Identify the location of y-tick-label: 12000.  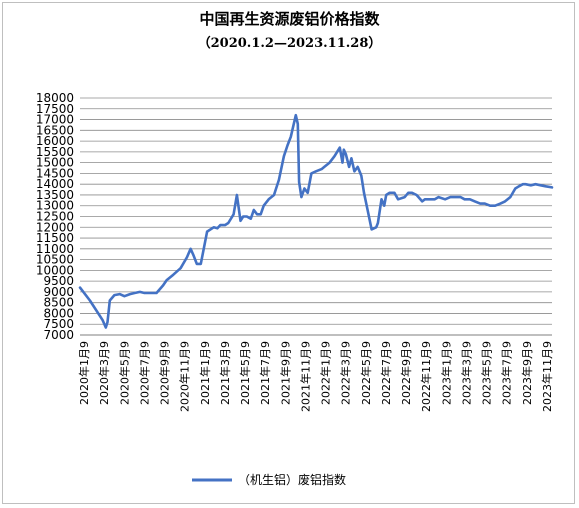
(55, 227).